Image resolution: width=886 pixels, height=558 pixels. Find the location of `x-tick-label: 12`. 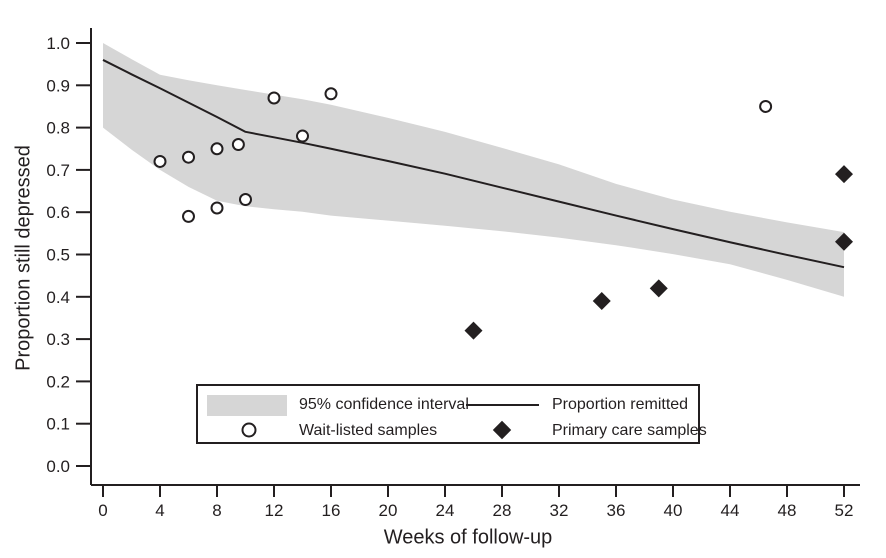

x-tick-label: 12 is located at coordinates (274, 510).